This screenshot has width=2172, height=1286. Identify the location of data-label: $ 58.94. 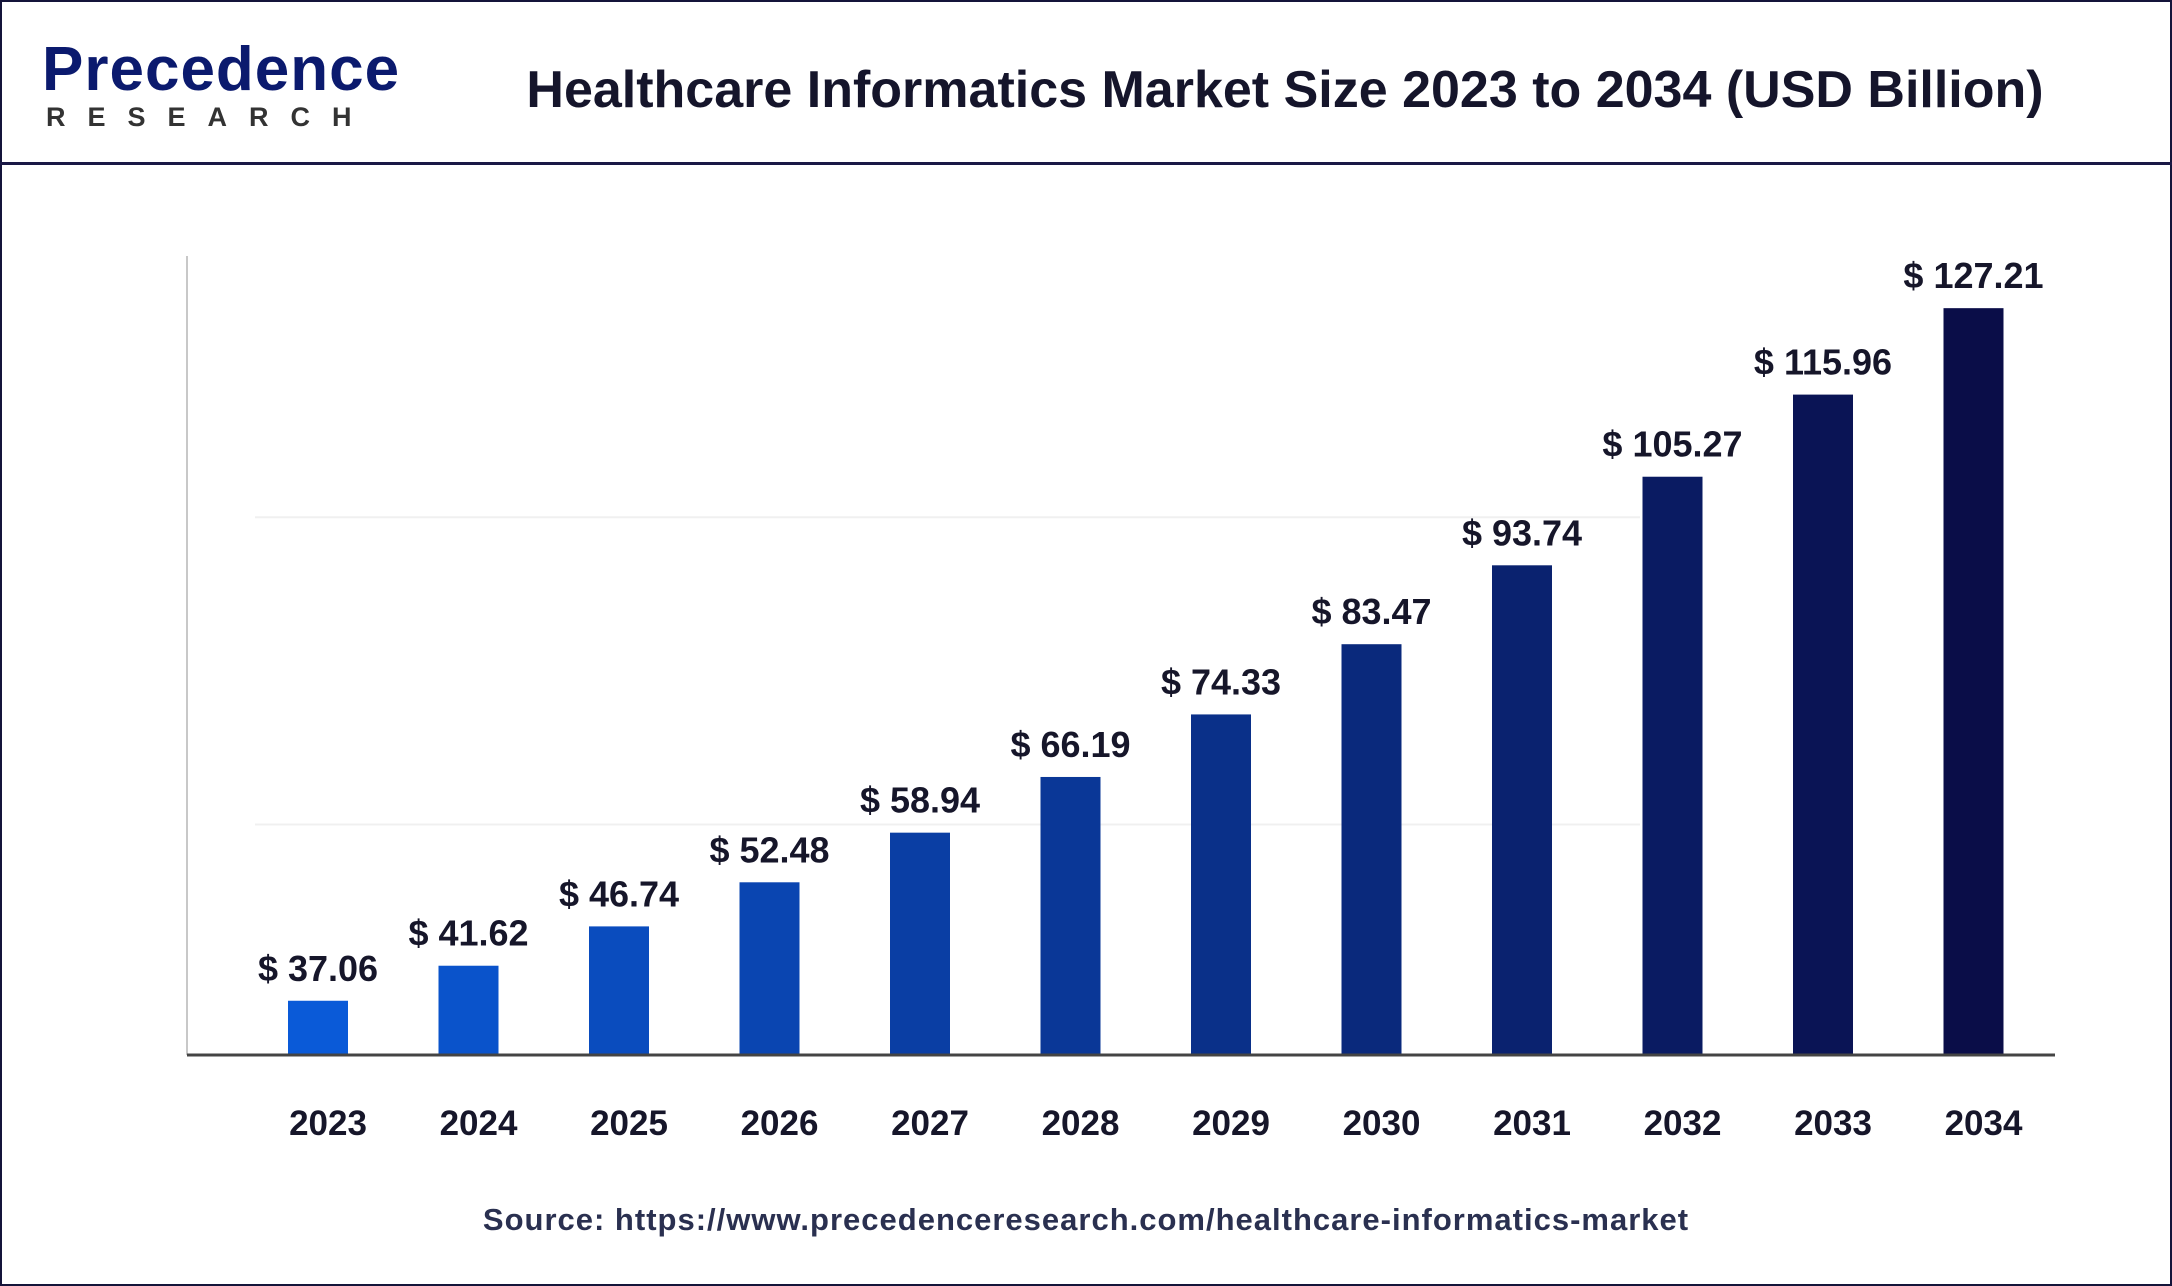
(920, 800).